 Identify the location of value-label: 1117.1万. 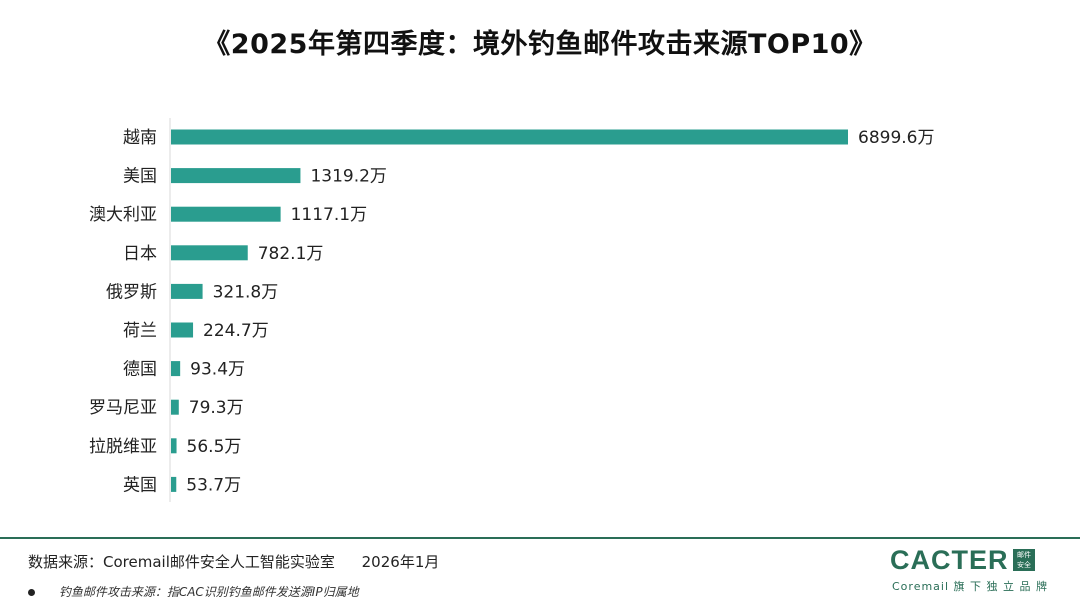
(329, 215).